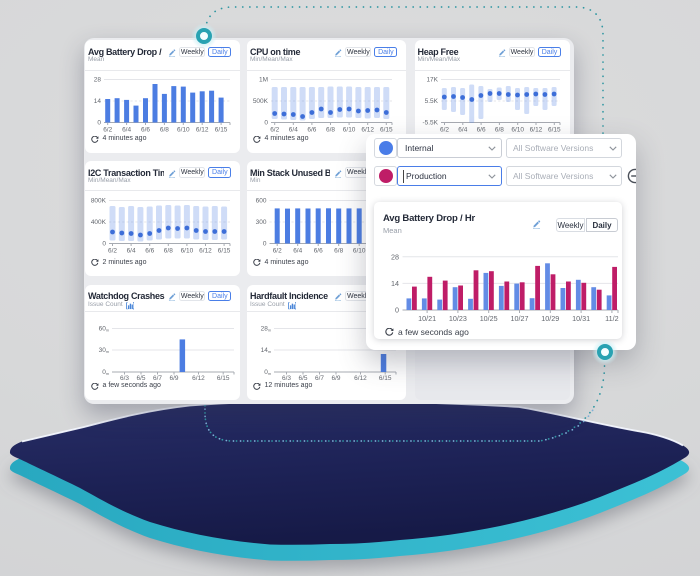 The image size is (700, 576). What do you see at coordinates (432, 80) in the screenshot?
I see `svg-text: 17K` at bounding box center [432, 80].